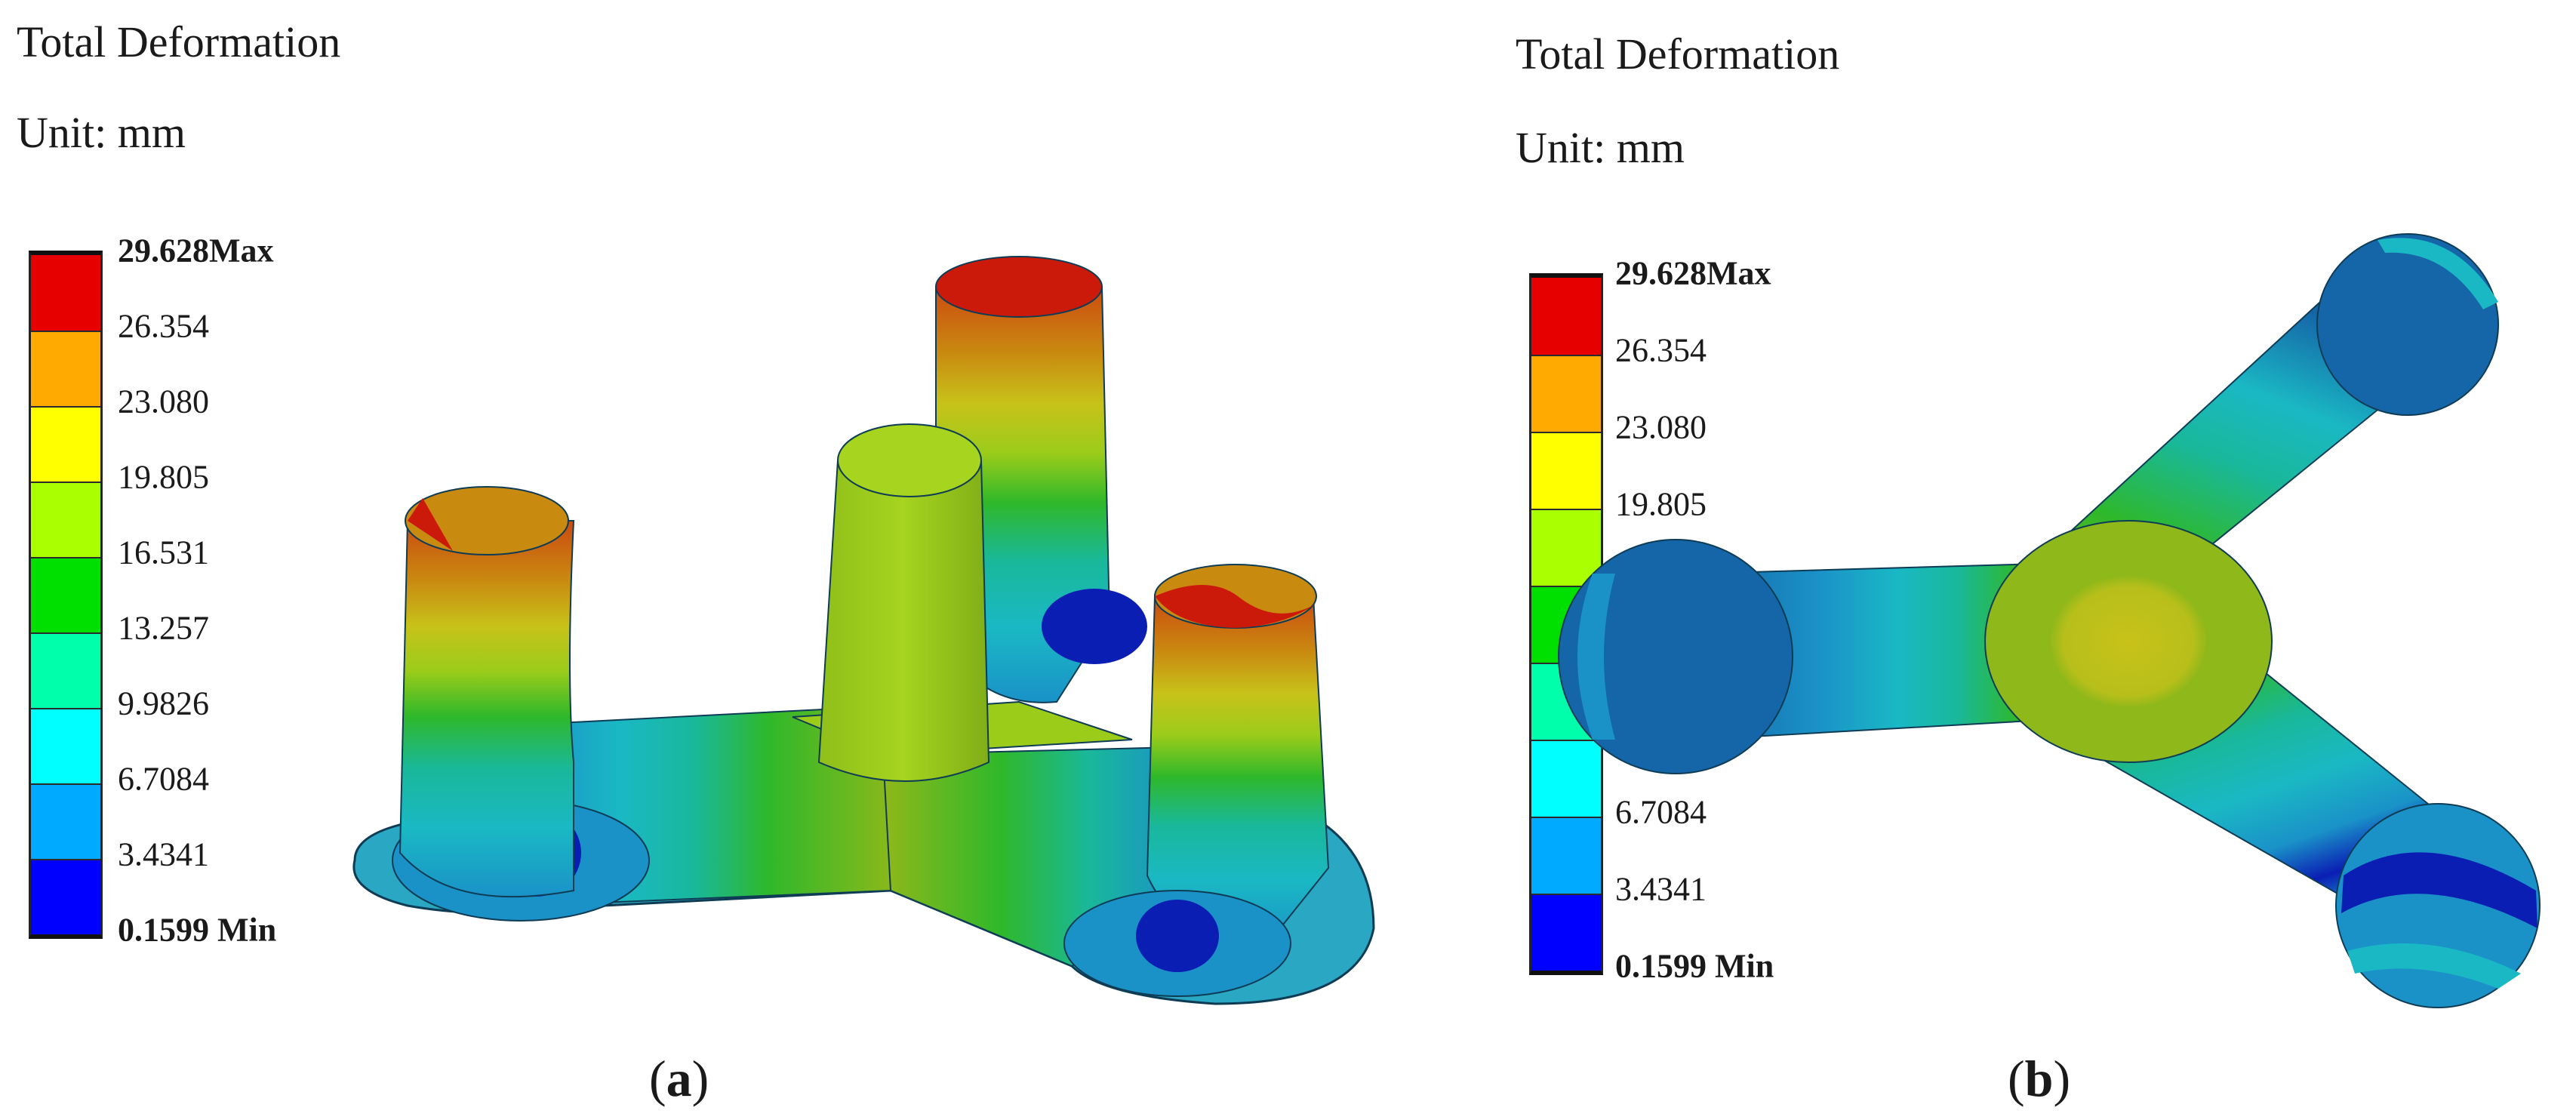 This screenshot has width=2576, height=1120. I want to click on panel-a-caption: (a), so click(679, 1078).